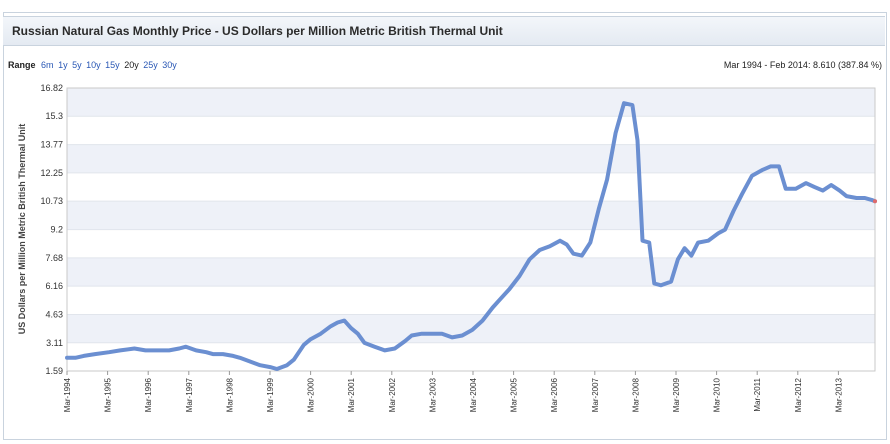 This screenshot has height=444, width=890. What do you see at coordinates (54, 116) in the screenshot?
I see `y-tick-label: 15.3` at bounding box center [54, 116].